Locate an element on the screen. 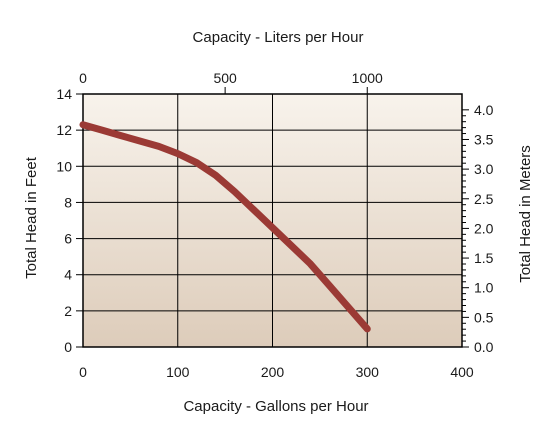 This screenshot has width=541, height=424. y-right-tick-label: 0.5 is located at coordinates (484, 317).